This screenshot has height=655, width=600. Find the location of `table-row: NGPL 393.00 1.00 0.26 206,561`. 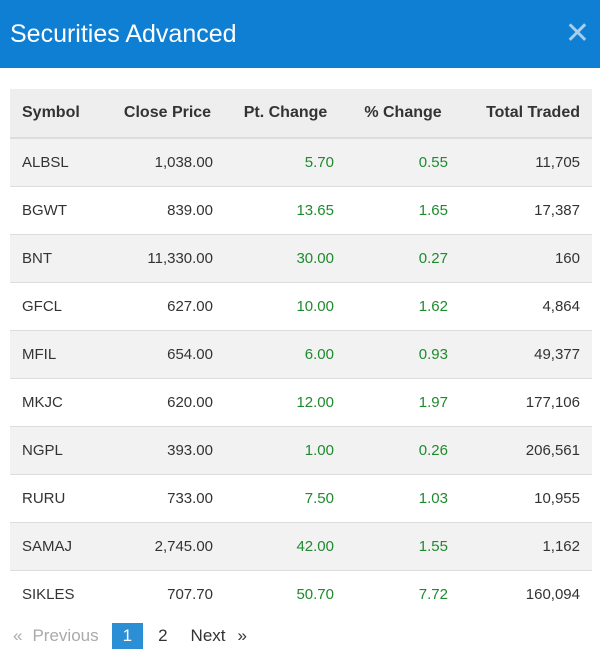

table-row: NGPL 393.00 1.00 0.26 206,561 is located at coordinates (301, 450).